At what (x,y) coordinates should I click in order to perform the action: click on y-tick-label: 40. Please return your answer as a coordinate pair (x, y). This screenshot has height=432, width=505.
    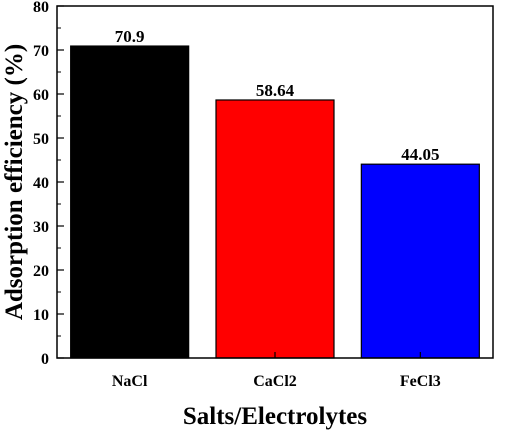
    Looking at the image, I should click on (41, 183).